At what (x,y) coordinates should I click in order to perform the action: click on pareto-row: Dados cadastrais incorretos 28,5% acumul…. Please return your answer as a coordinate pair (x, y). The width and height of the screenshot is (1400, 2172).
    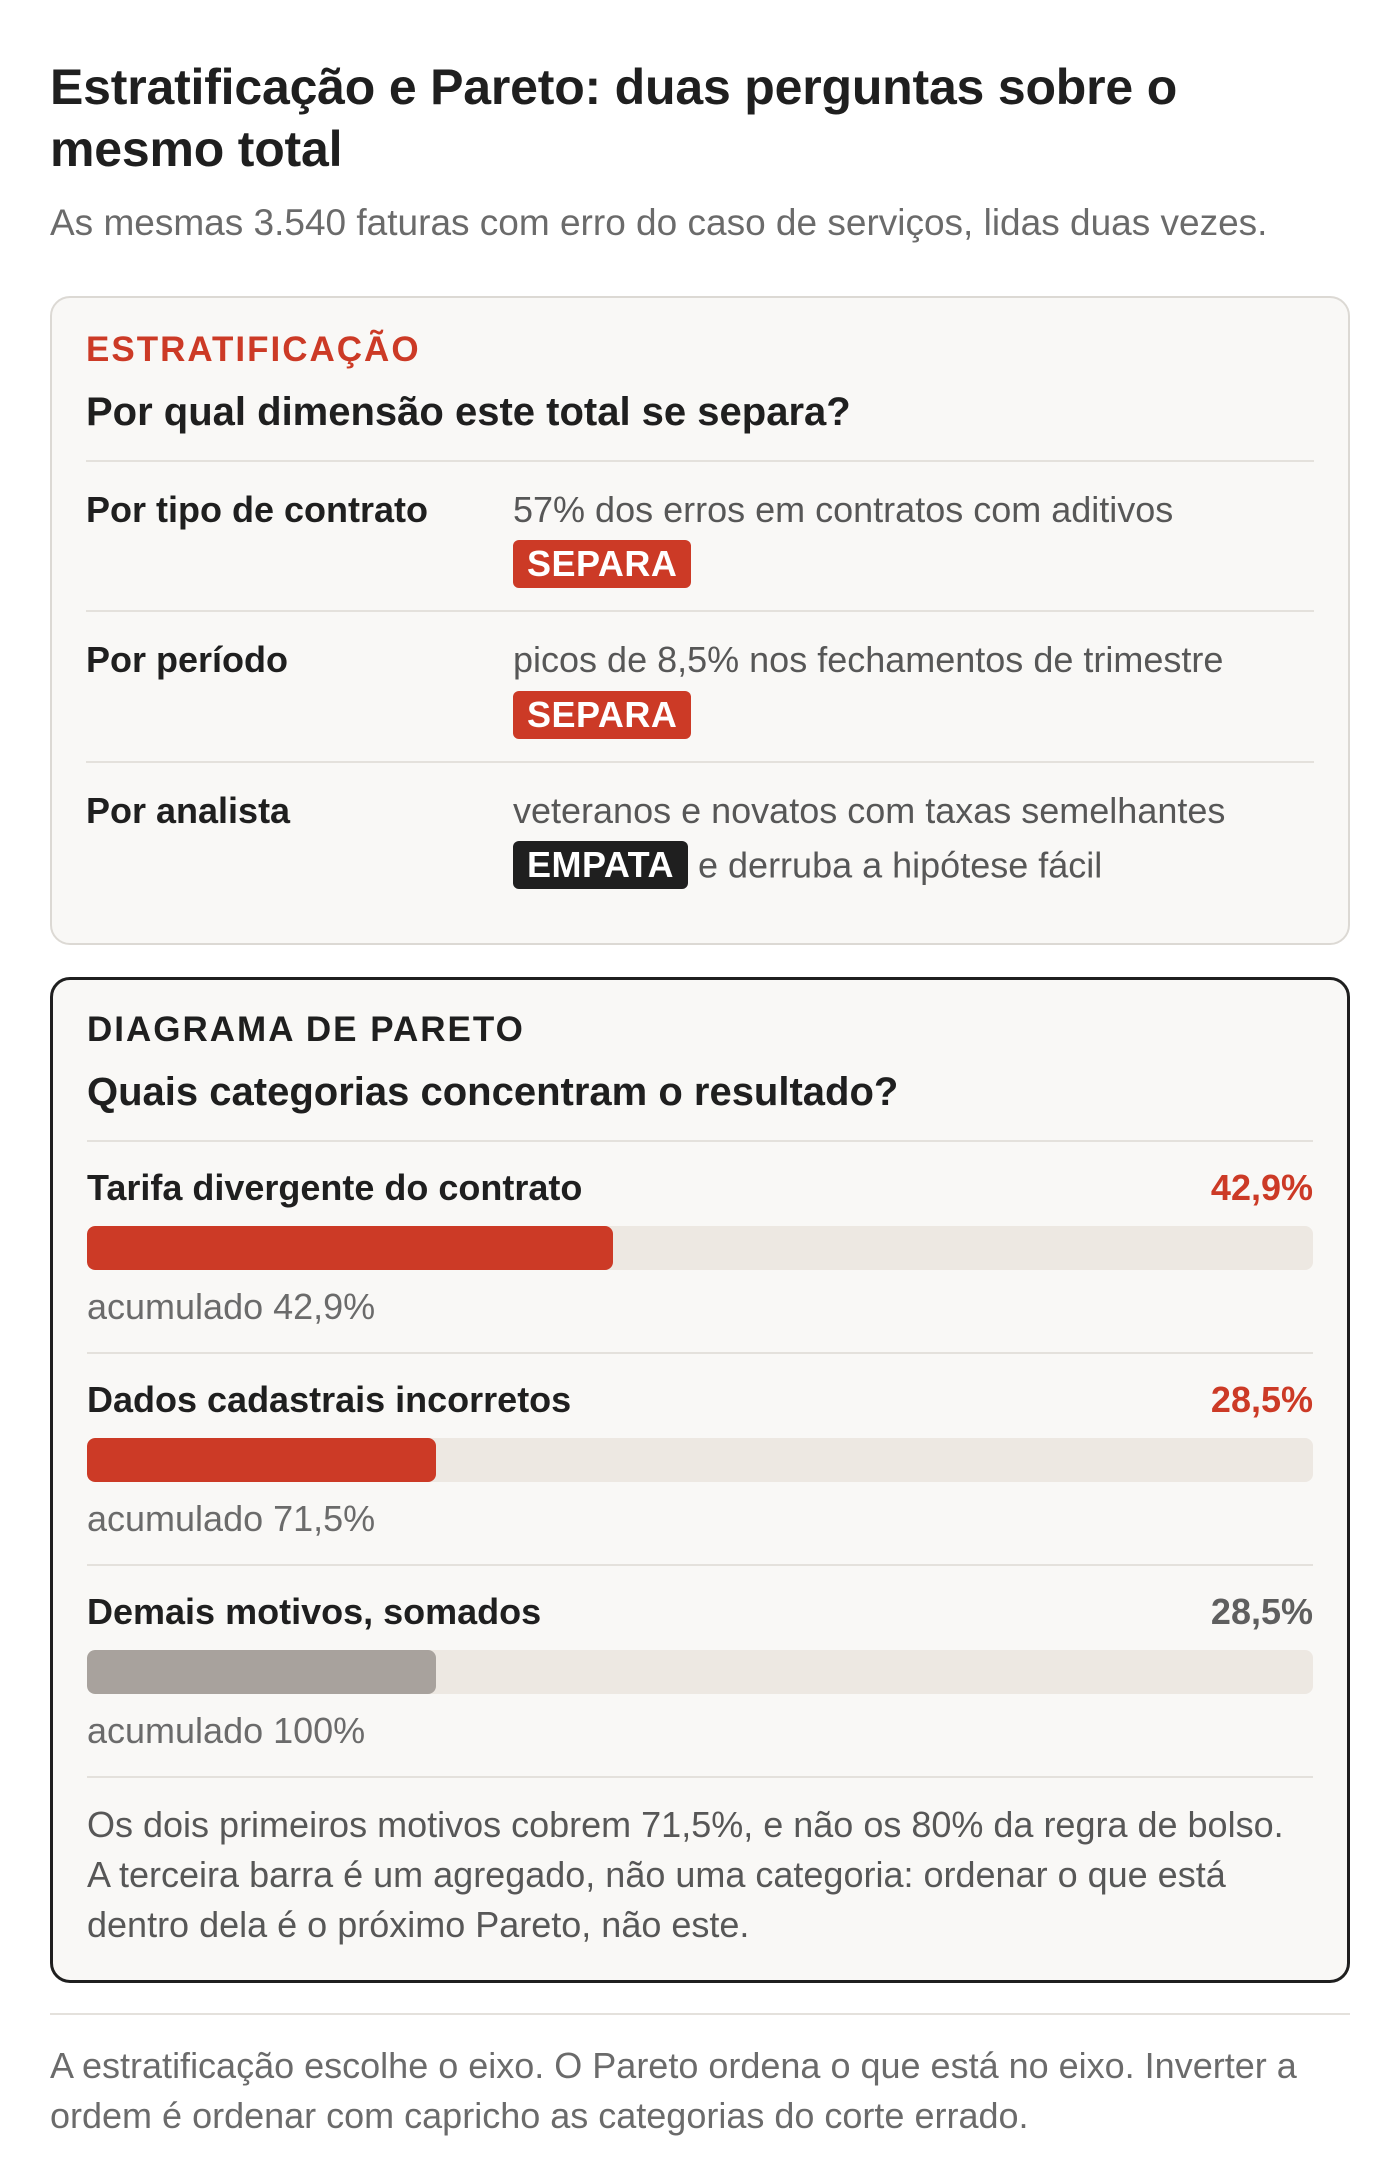
    Looking at the image, I should click on (700, 1458).